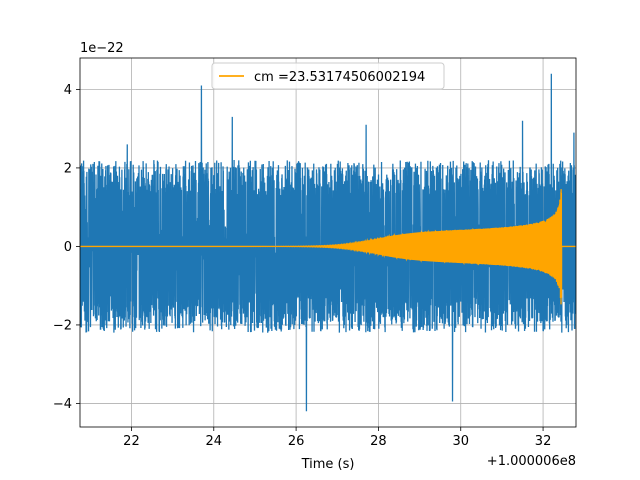 The width and height of the screenshot is (640, 480). Describe the element at coordinates (62, 404) in the screenshot. I see `y-tick-label: −4` at that location.